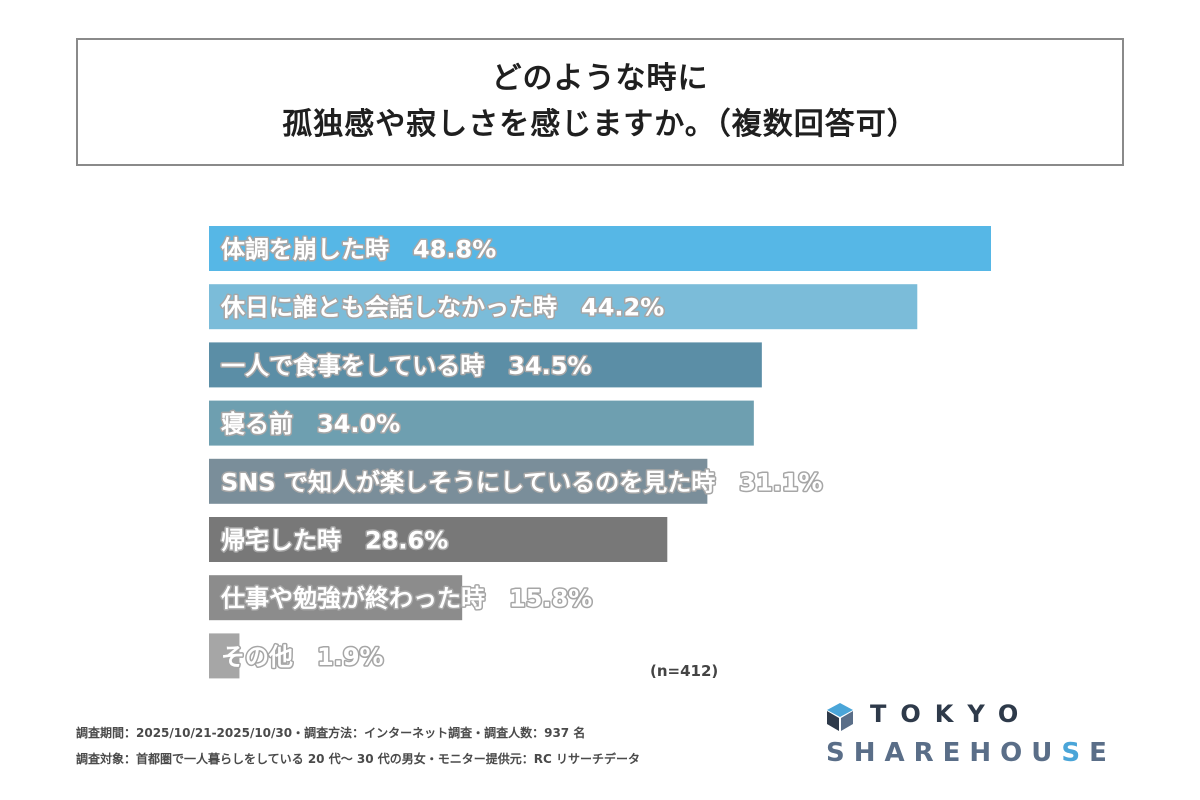  What do you see at coordinates (944, 753) in the screenshot?
I see `logo-text-sharehouse-main: SHAREHOU` at bounding box center [944, 753].